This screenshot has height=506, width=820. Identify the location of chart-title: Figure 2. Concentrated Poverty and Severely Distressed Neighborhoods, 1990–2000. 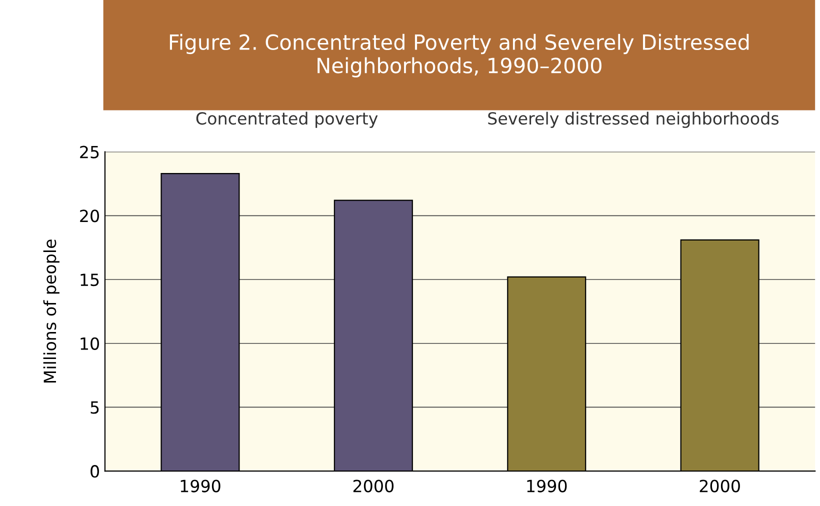
(459, 56).